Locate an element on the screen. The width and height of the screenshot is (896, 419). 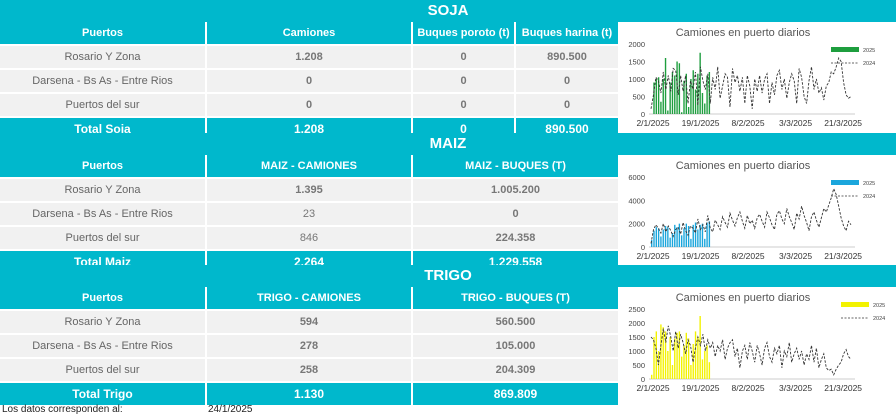
x-tick-label: 8/2/2025 is located at coordinates (748, 388).